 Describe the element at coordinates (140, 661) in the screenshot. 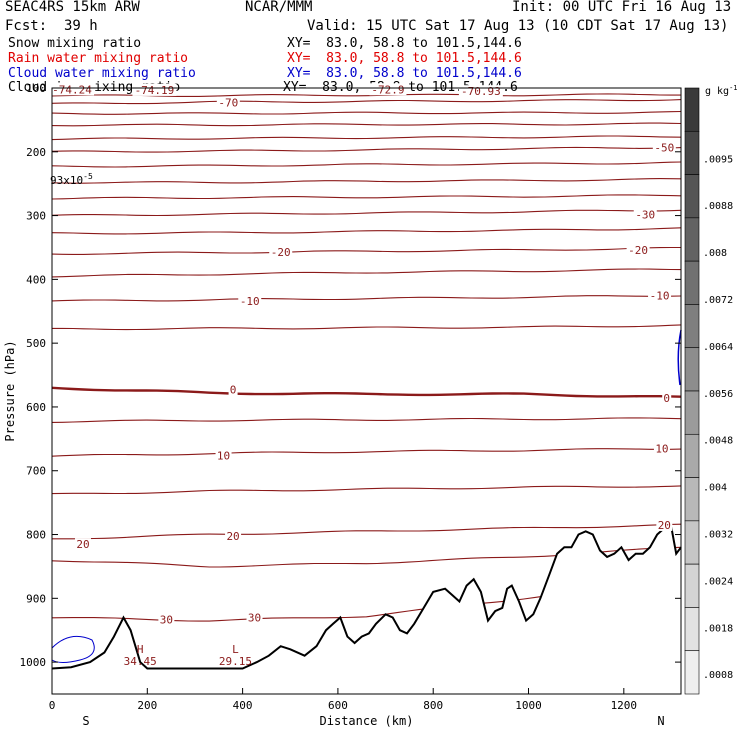

I see `extremum-value: 34.45` at that location.